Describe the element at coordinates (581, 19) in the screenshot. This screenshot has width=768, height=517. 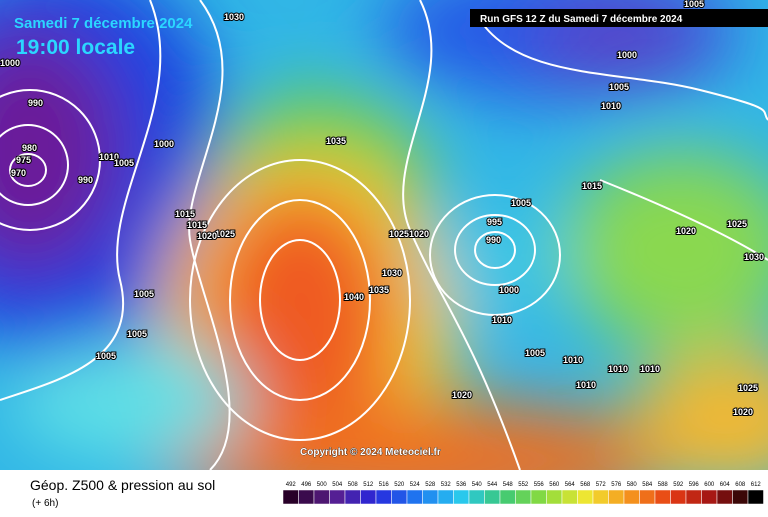
I see `run-info: Run GFS 12 Z du Samedi 7 décembre 2024` at that location.